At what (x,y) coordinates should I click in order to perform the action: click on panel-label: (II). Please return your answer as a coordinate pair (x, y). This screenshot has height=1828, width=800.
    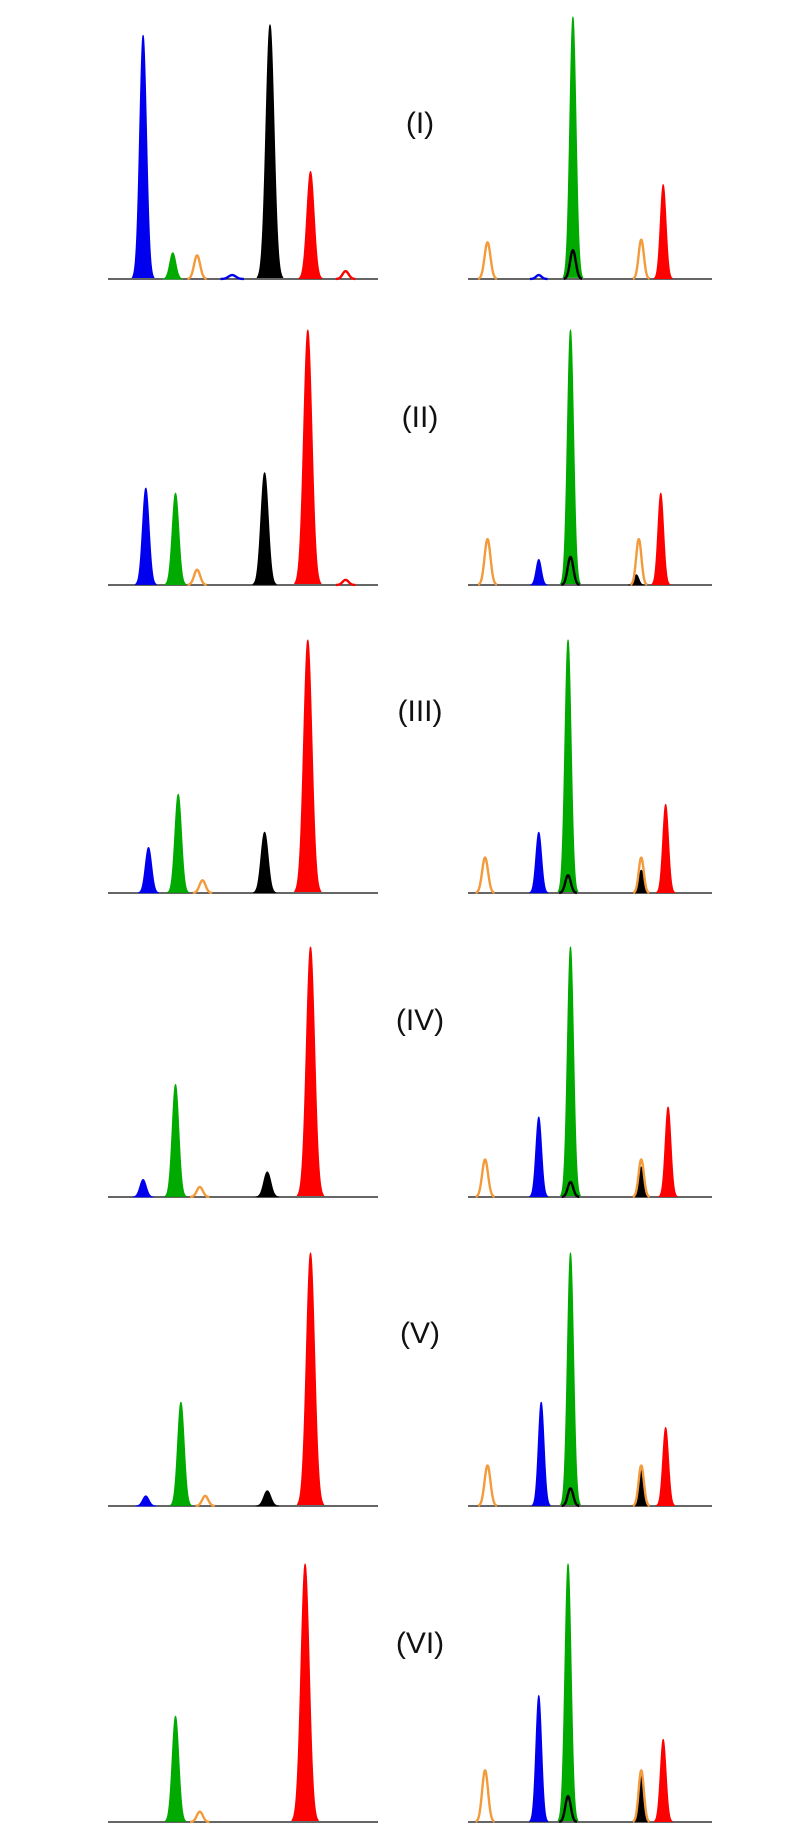
    Looking at the image, I should click on (420, 417).